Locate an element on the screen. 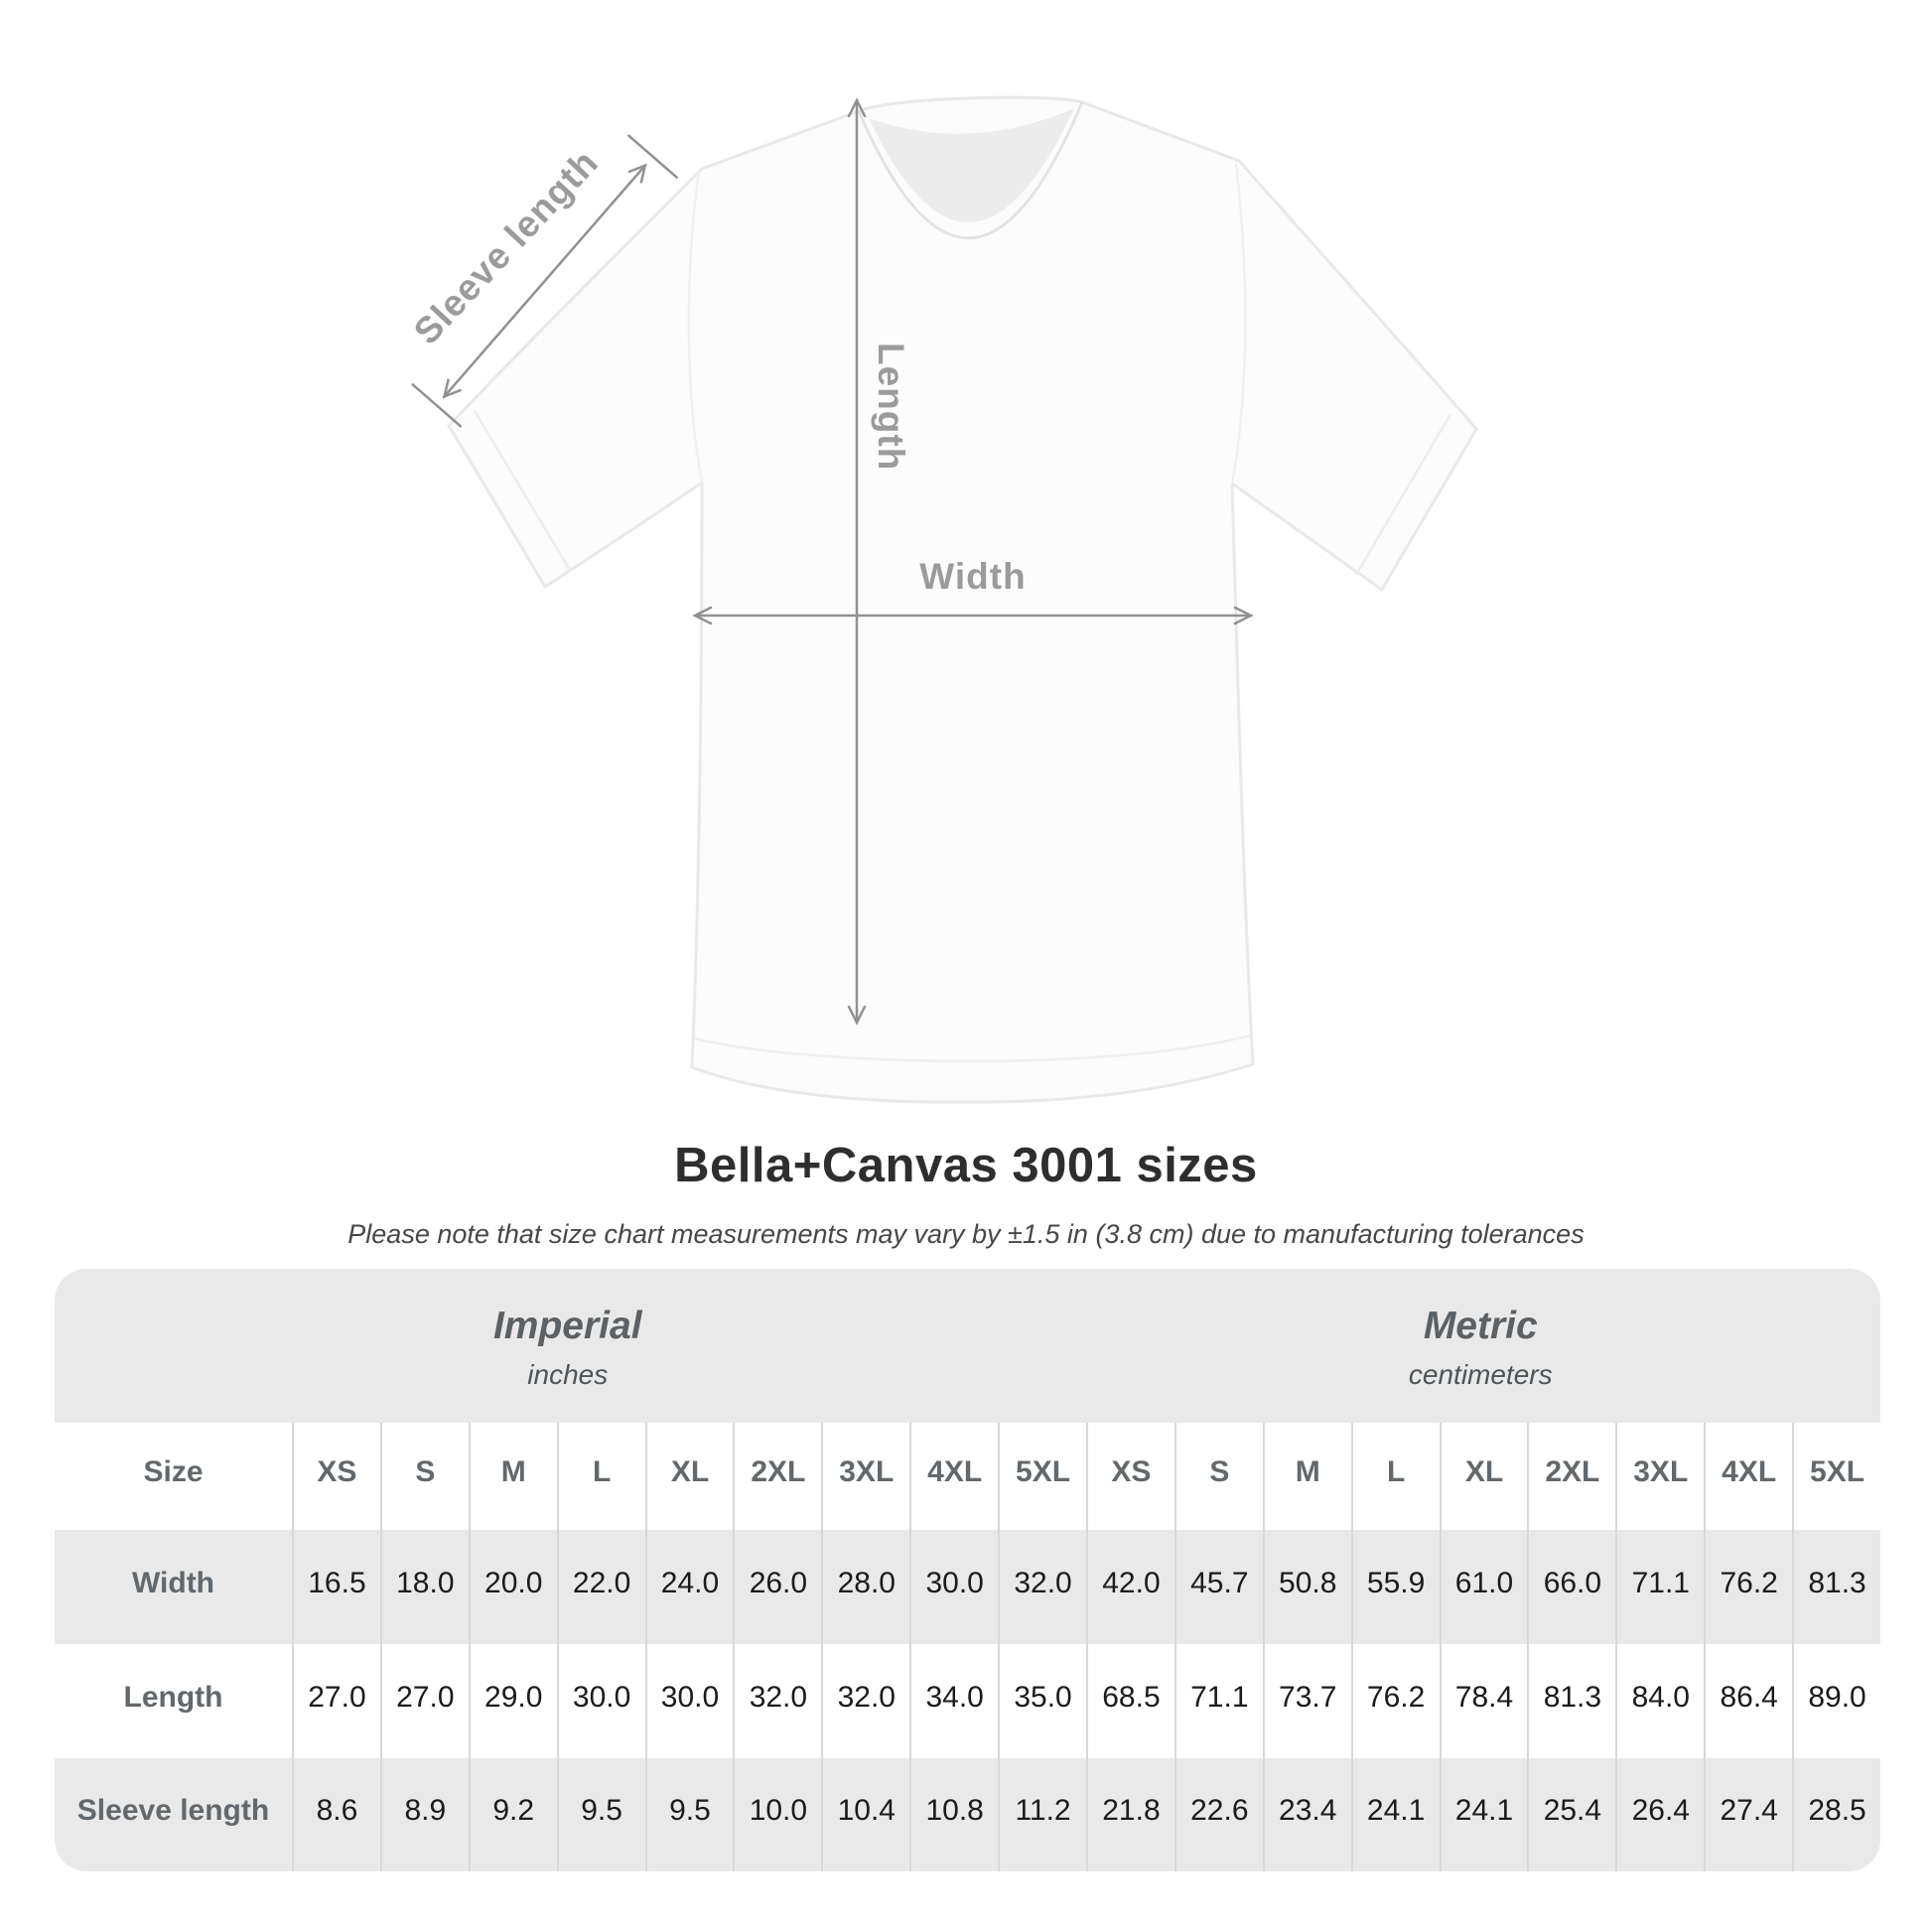 This screenshot has width=1932, height=1932. col-header-4xl-metric: 4XL is located at coordinates (1748, 1477).